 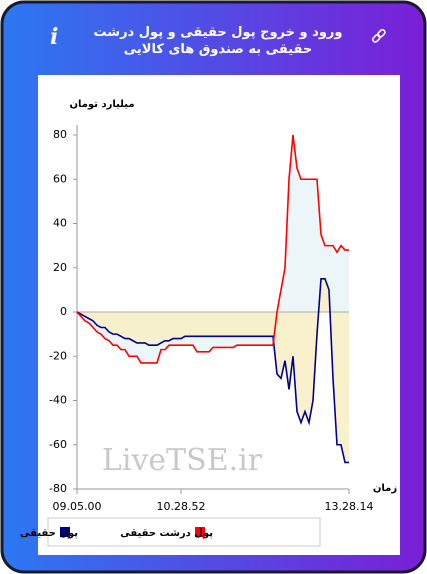 I want to click on info-icon: i, so click(x=54, y=37).